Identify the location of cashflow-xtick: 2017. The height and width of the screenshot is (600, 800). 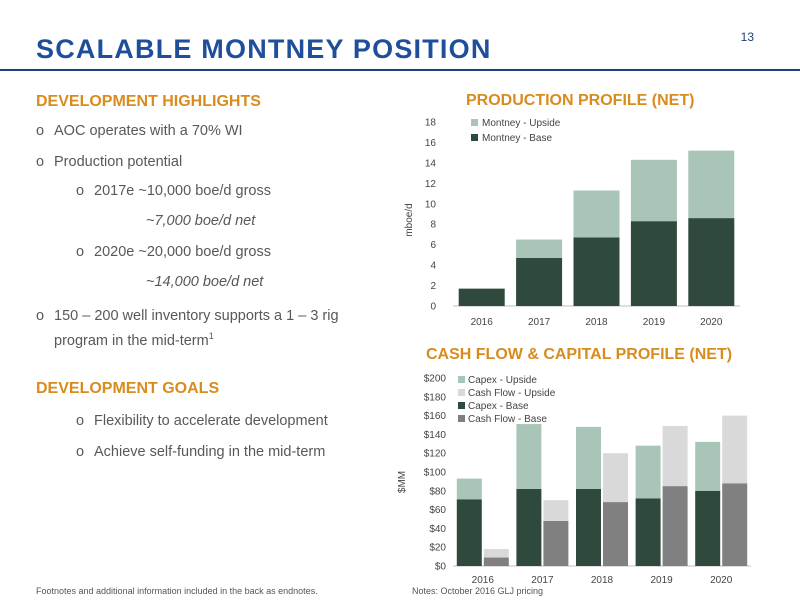
(542, 580).